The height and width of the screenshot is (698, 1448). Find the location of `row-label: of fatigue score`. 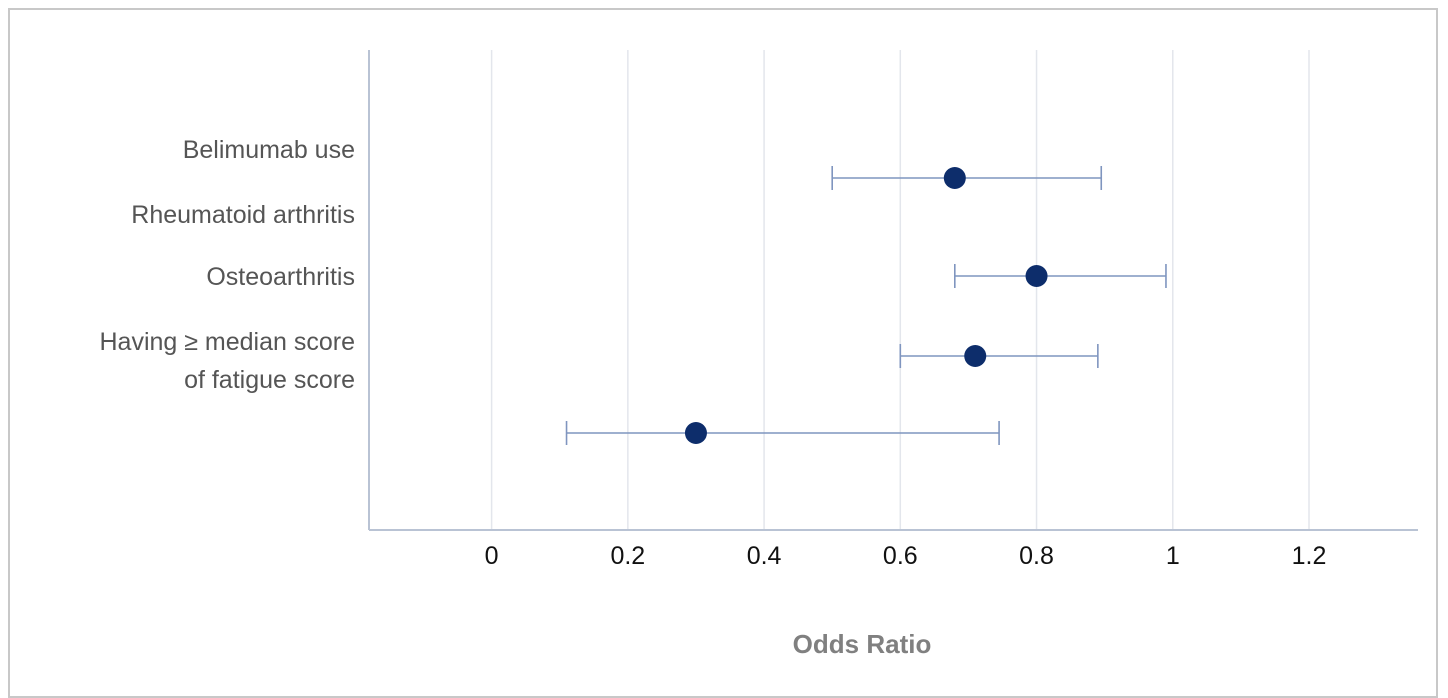

row-label: of fatigue score is located at coordinates (269, 380).